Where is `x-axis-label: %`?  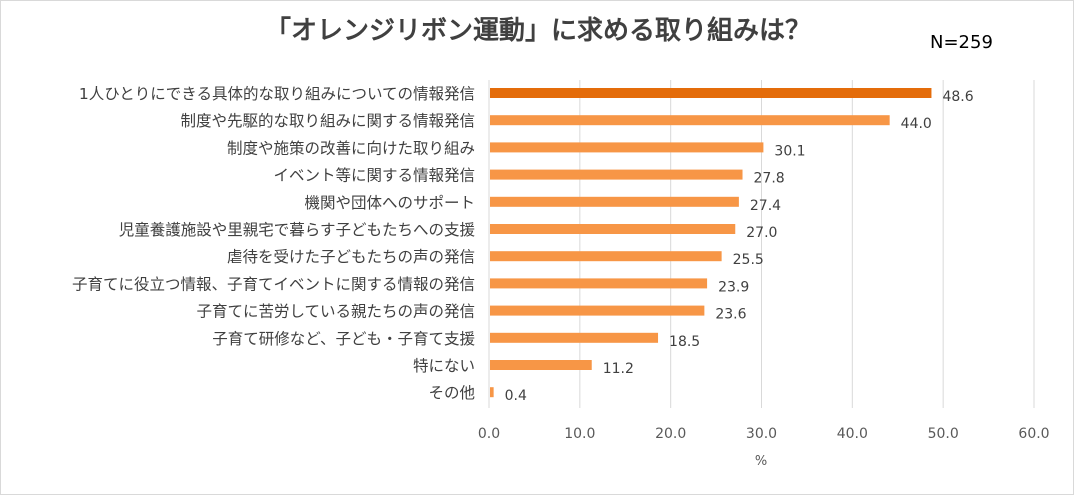 x-axis-label: % is located at coordinates (761, 461).